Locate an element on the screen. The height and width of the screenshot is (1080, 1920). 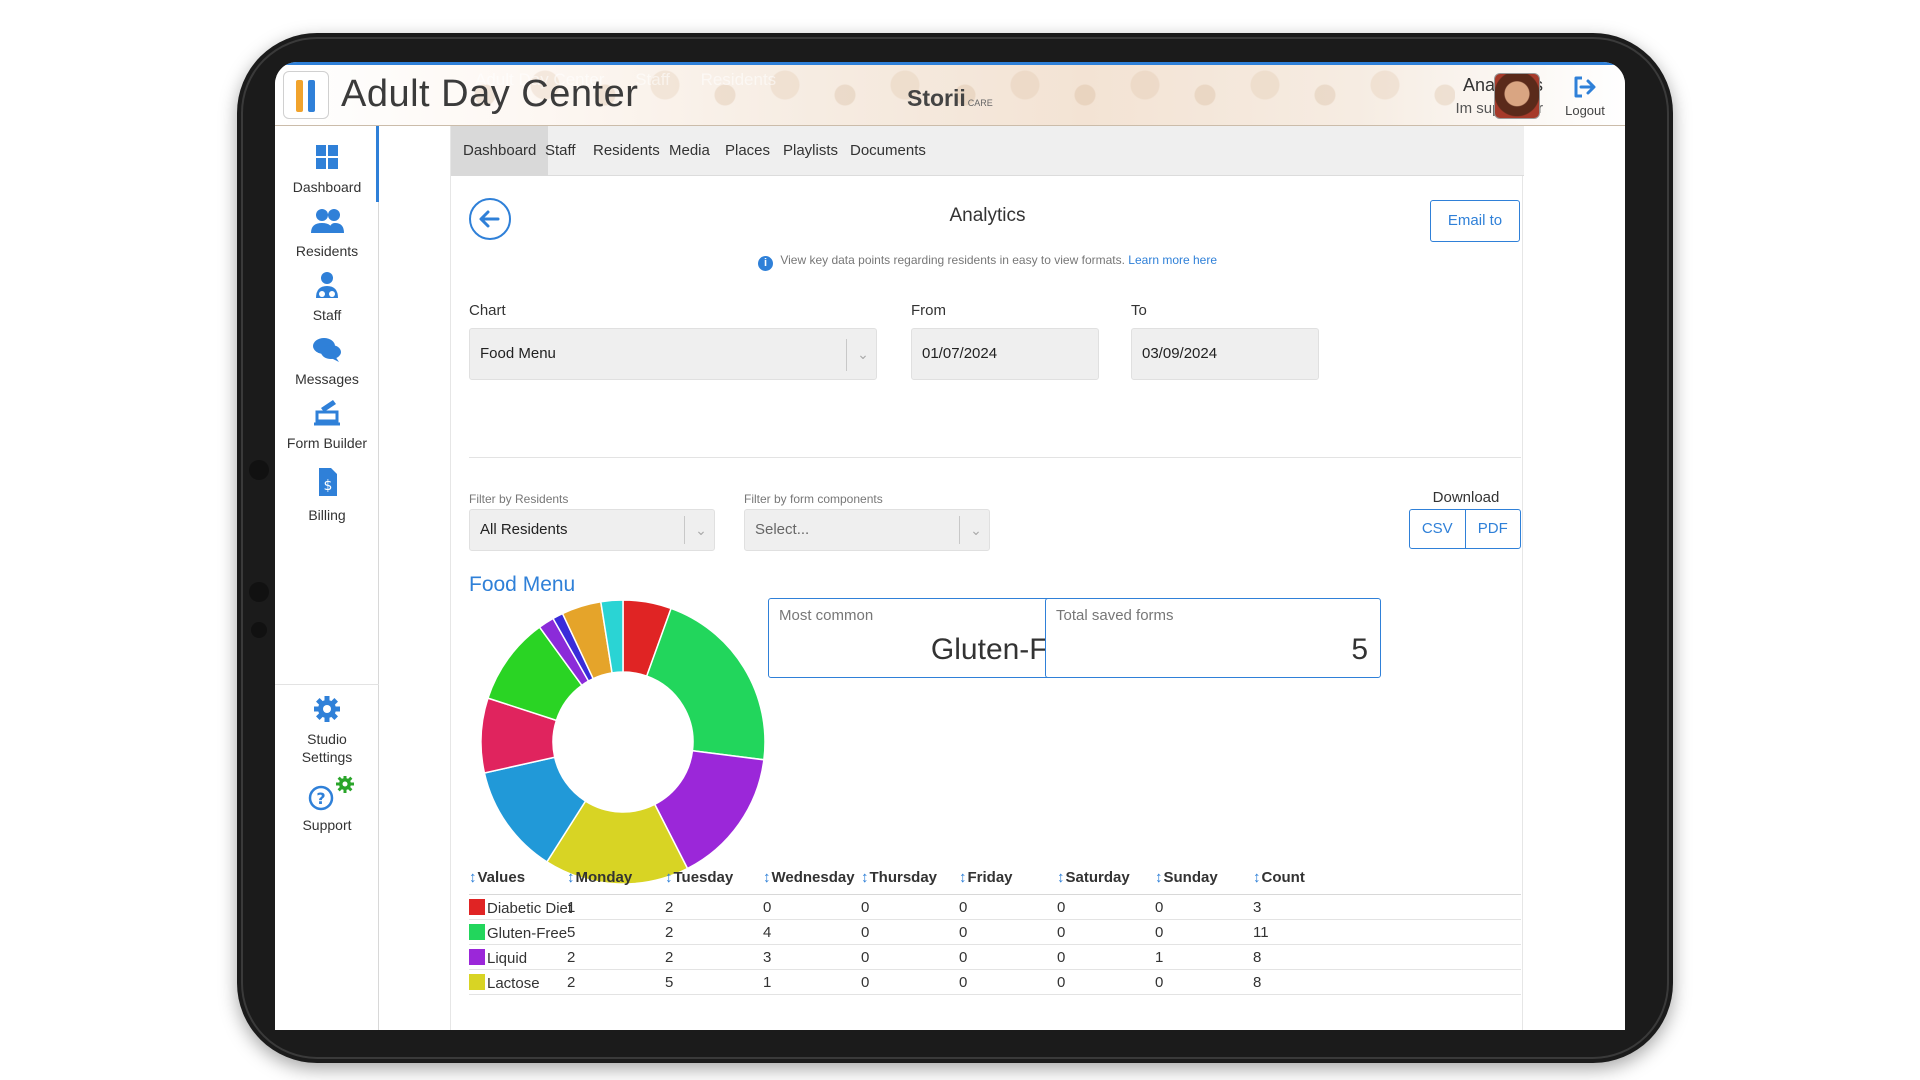
table-row: Diabetic Diet 1 2 0 0 0 0 0 3 is located at coordinates (995, 907).